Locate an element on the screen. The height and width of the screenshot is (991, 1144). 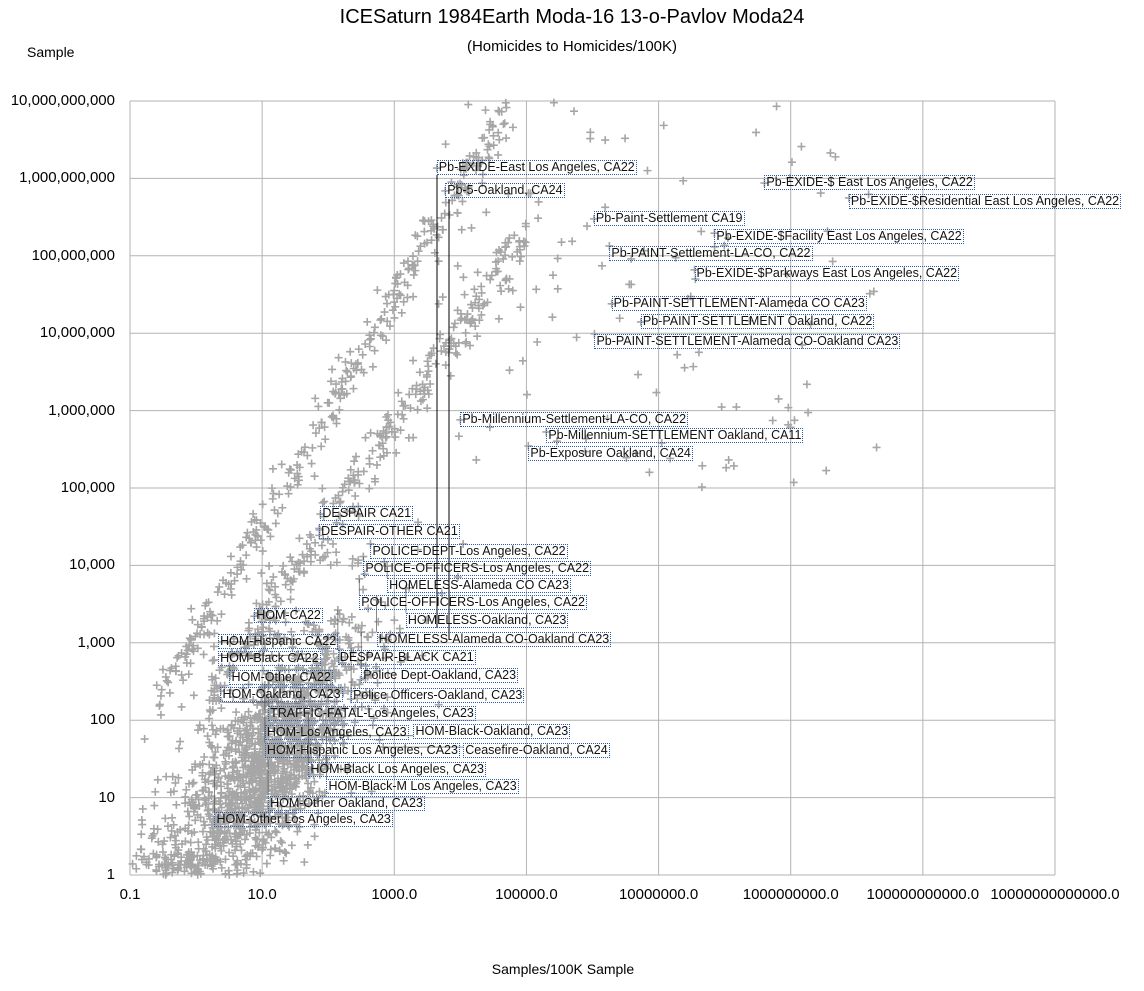
data-point-label: Ceasefire-Oakland, CA24 is located at coordinates (536, 751).